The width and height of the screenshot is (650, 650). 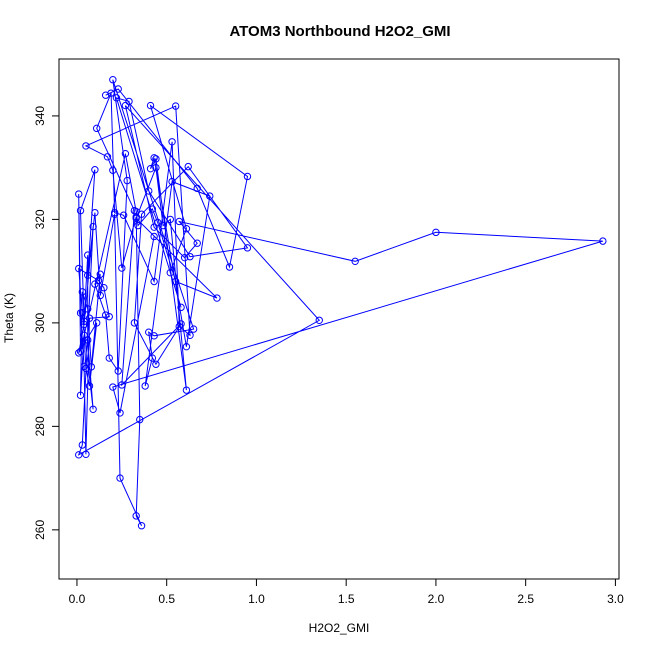 What do you see at coordinates (346, 599) in the screenshot?
I see `x-tick-label: 1.5` at bounding box center [346, 599].